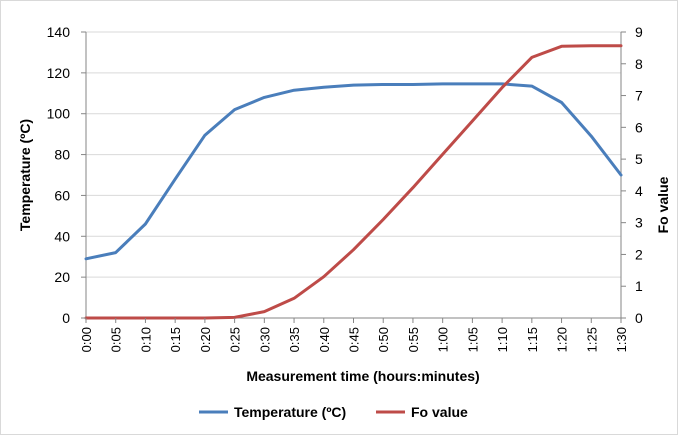  I want to click on y-tick-label: 100, so click(59, 114).